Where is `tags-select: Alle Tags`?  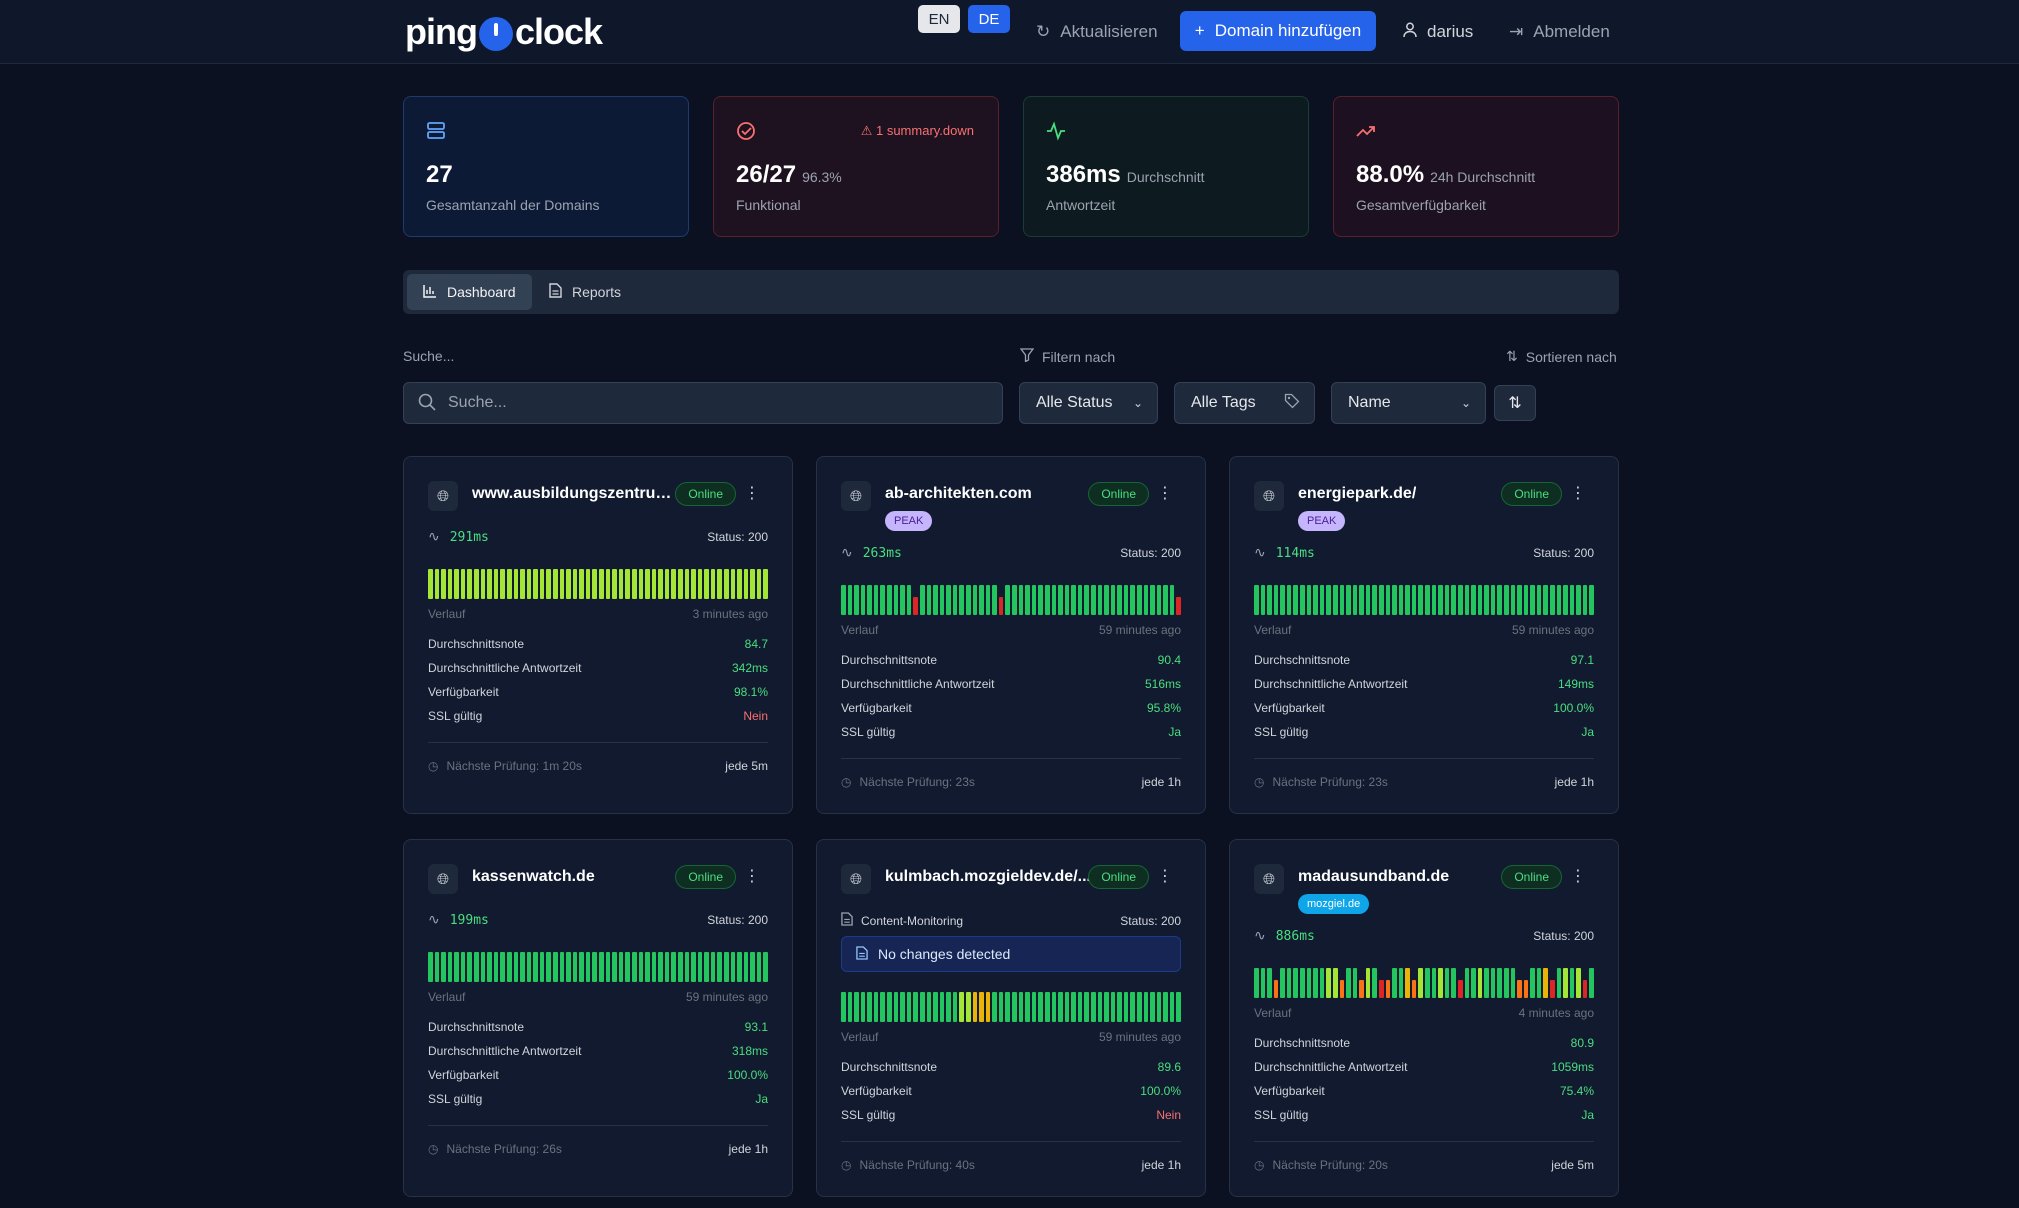
tags-select: Alle Tags is located at coordinates (1244, 403).